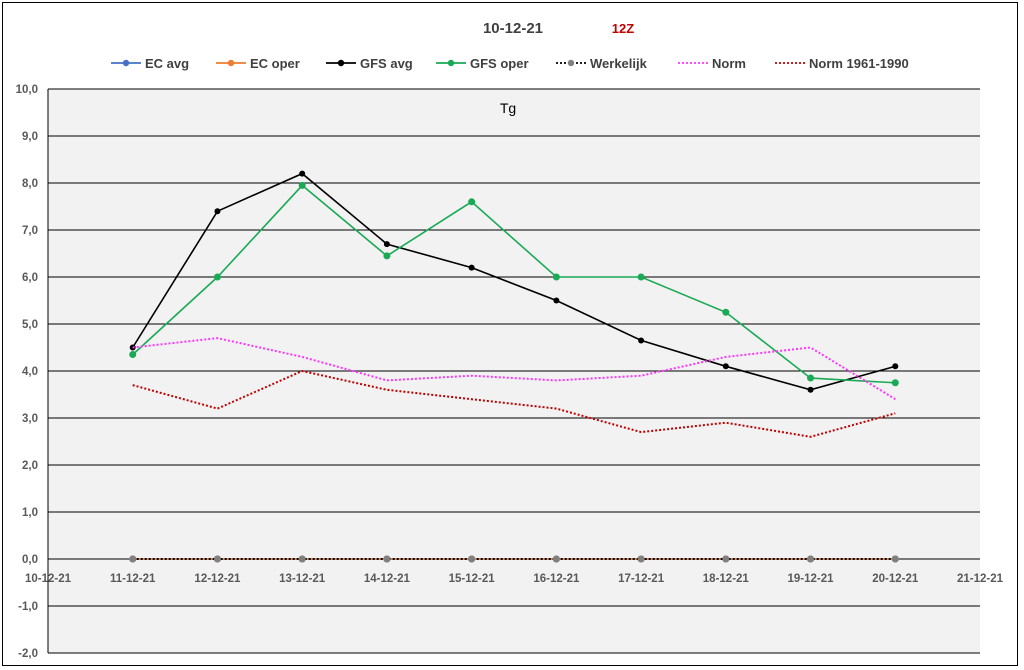  I want to click on legend-label: GFS oper, so click(499, 63).